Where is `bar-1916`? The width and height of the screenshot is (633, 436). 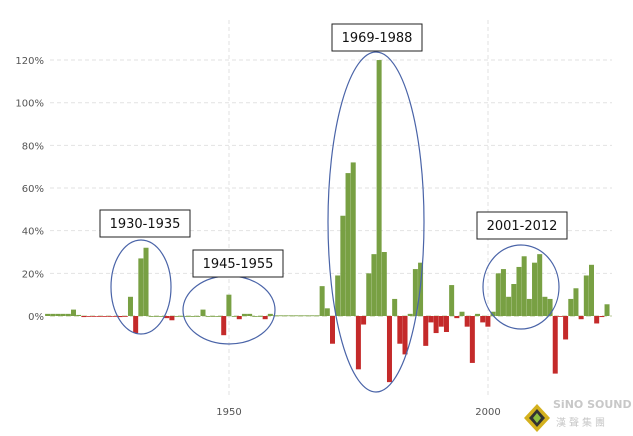
bar-1916 is located at coordinates (53, 314).